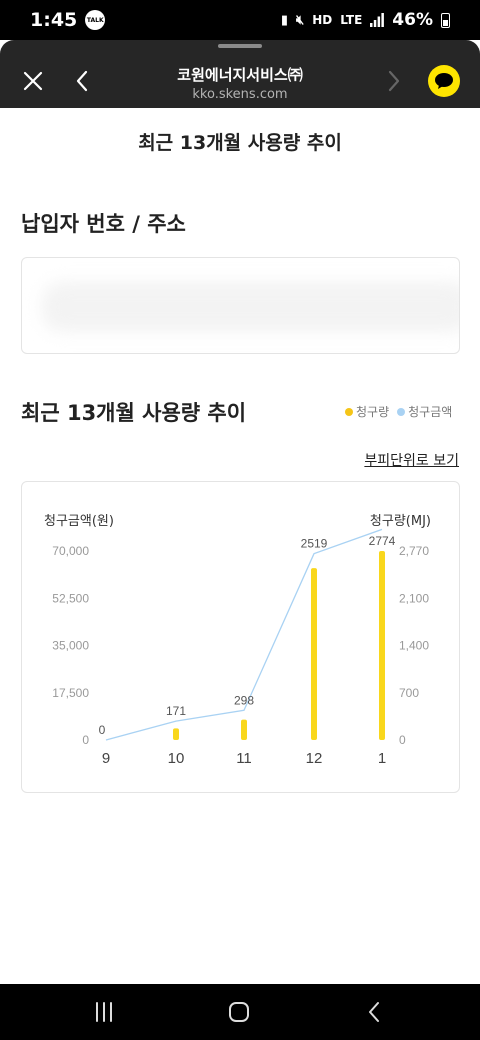 The width and height of the screenshot is (480, 1040). Describe the element at coordinates (104, 1012) in the screenshot. I see `recent-apps-icon` at that location.